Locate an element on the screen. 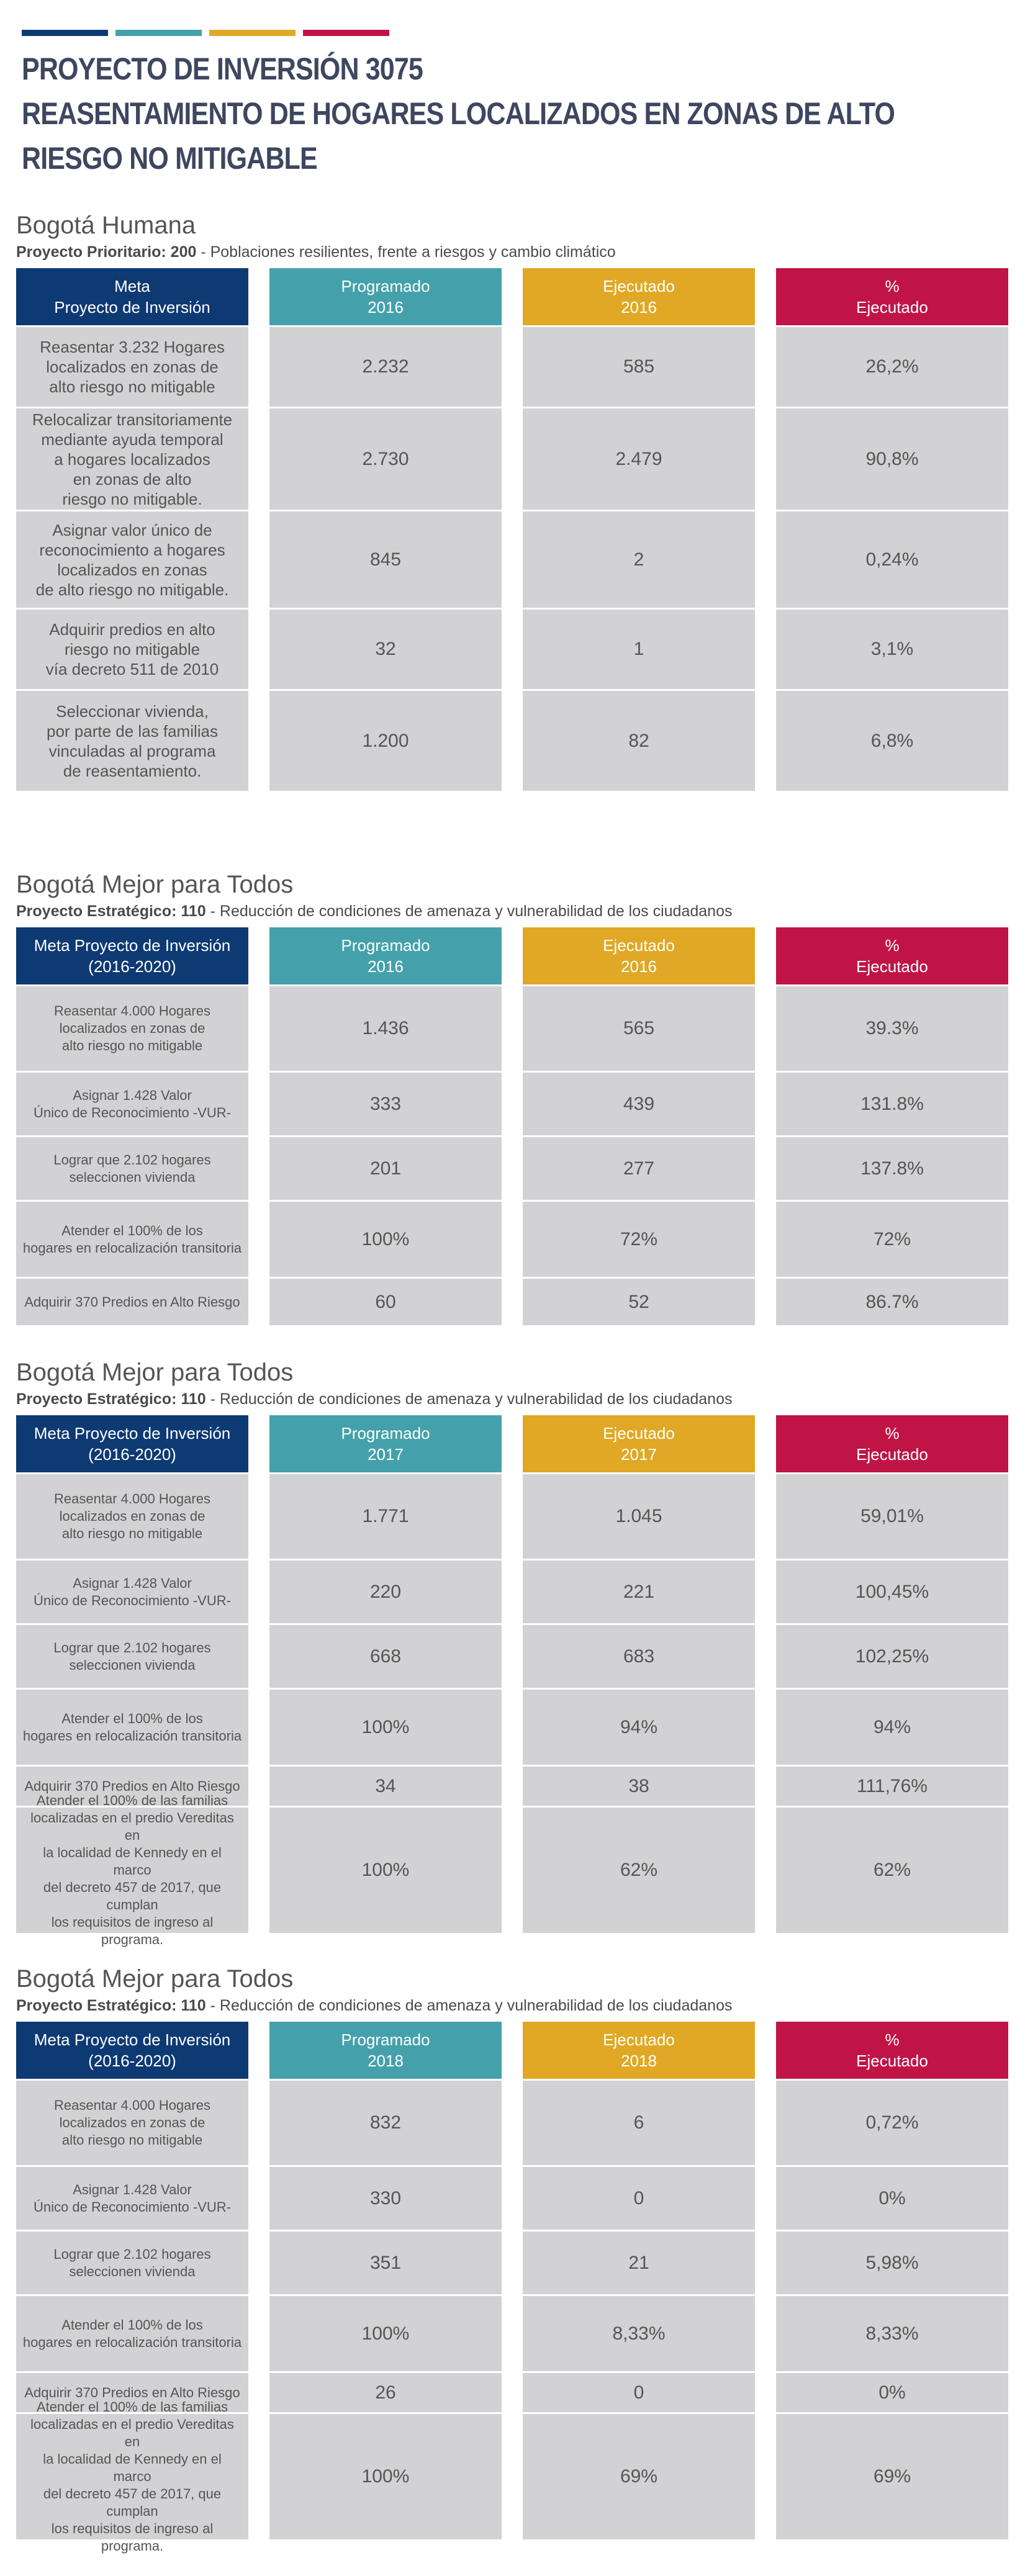 The image size is (1025, 2576). cell-programado: 32 is located at coordinates (386, 649).